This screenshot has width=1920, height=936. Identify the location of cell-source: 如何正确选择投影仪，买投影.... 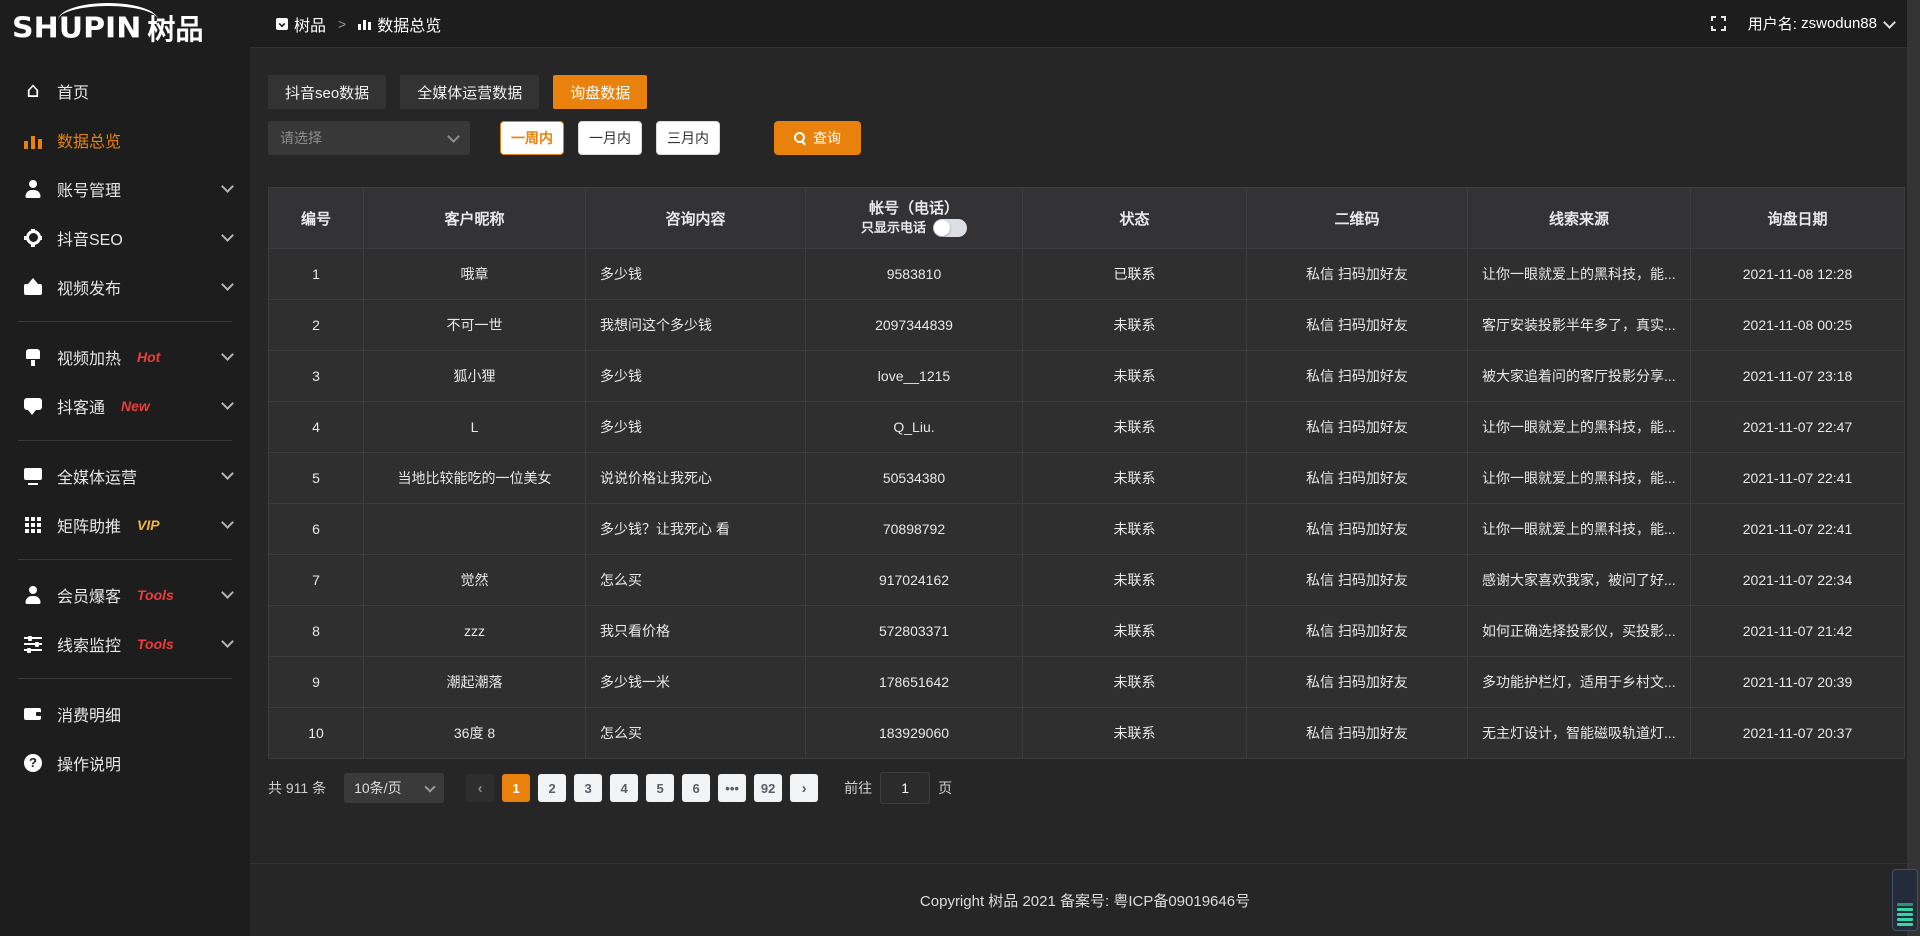
(1579, 630).